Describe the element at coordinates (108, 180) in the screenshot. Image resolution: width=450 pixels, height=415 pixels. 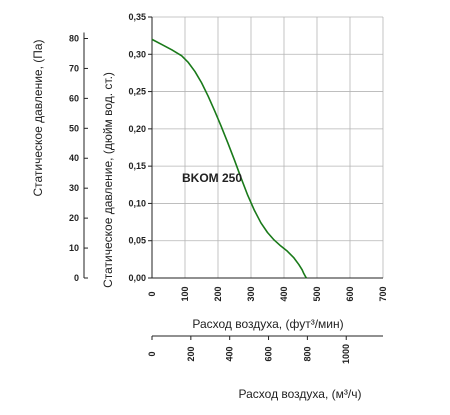
I see `y-axis-title-in: Статическое давление, (дюйм вод. ст.)` at that location.